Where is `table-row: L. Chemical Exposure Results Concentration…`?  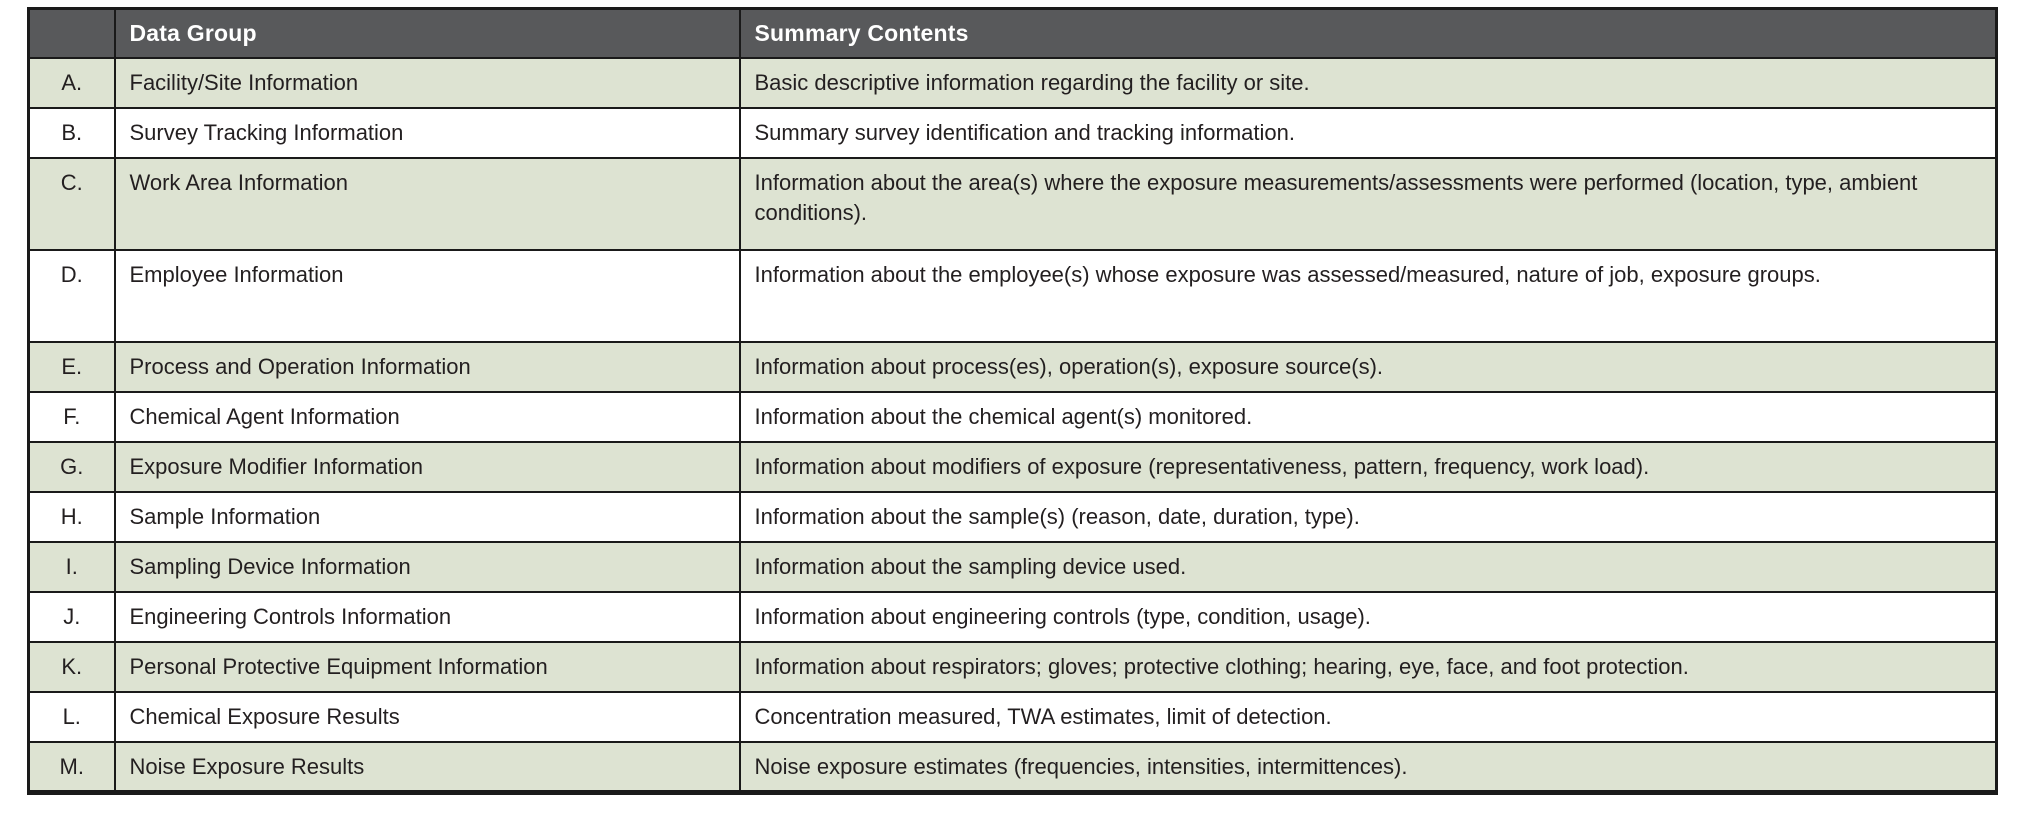 table-row: L. Chemical Exposure Results Concentration… is located at coordinates (1012, 716).